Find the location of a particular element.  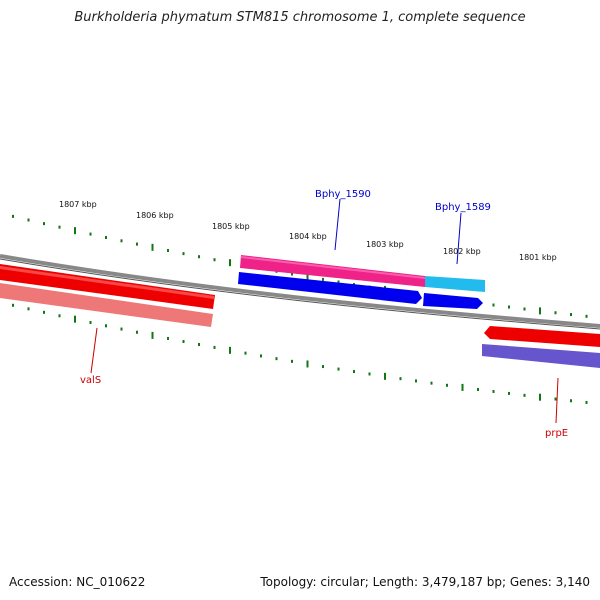

gene-label-prpe: prpE is located at coordinates (556, 433).